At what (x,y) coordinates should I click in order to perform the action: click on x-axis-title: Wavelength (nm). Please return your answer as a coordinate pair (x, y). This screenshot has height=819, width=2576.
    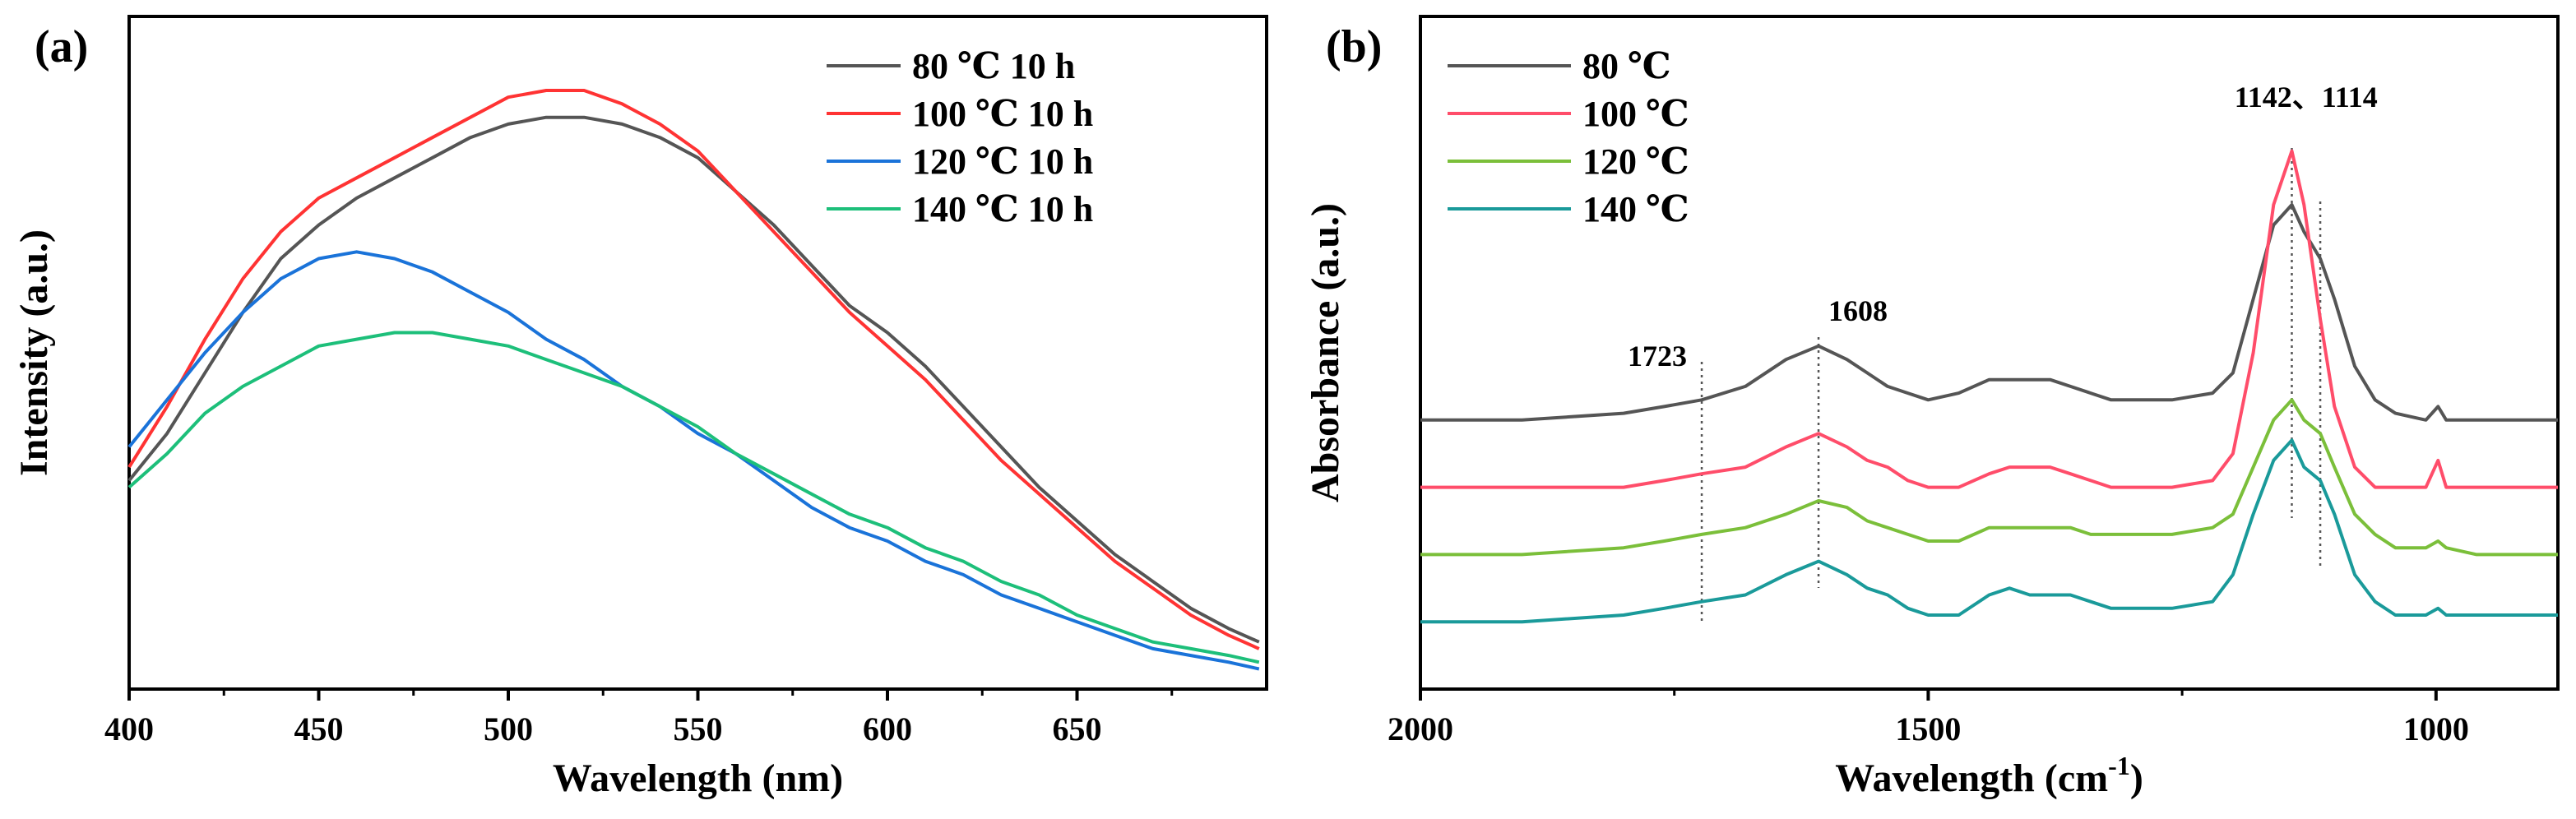
    Looking at the image, I should click on (698, 778).